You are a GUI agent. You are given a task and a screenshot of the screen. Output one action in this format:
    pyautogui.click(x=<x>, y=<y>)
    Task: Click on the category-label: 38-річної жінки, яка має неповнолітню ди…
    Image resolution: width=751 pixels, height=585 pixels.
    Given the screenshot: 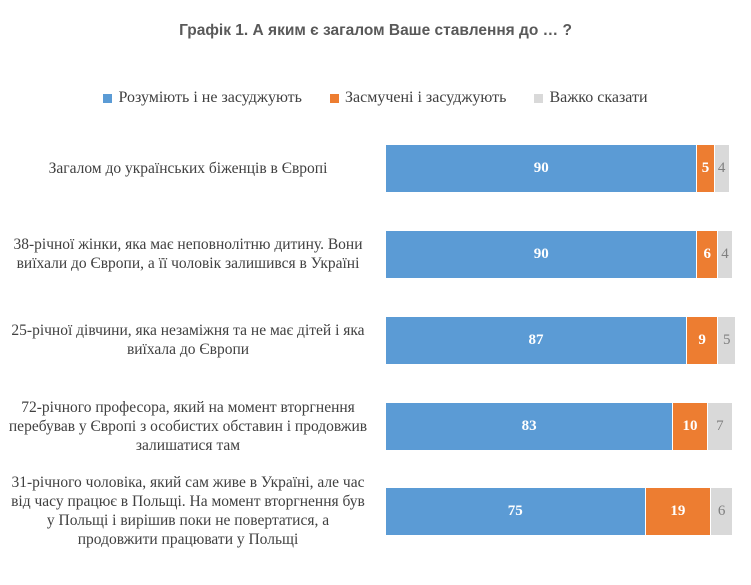 What is the action you would take?
    pyautogui.click(x=188, y=254)
    